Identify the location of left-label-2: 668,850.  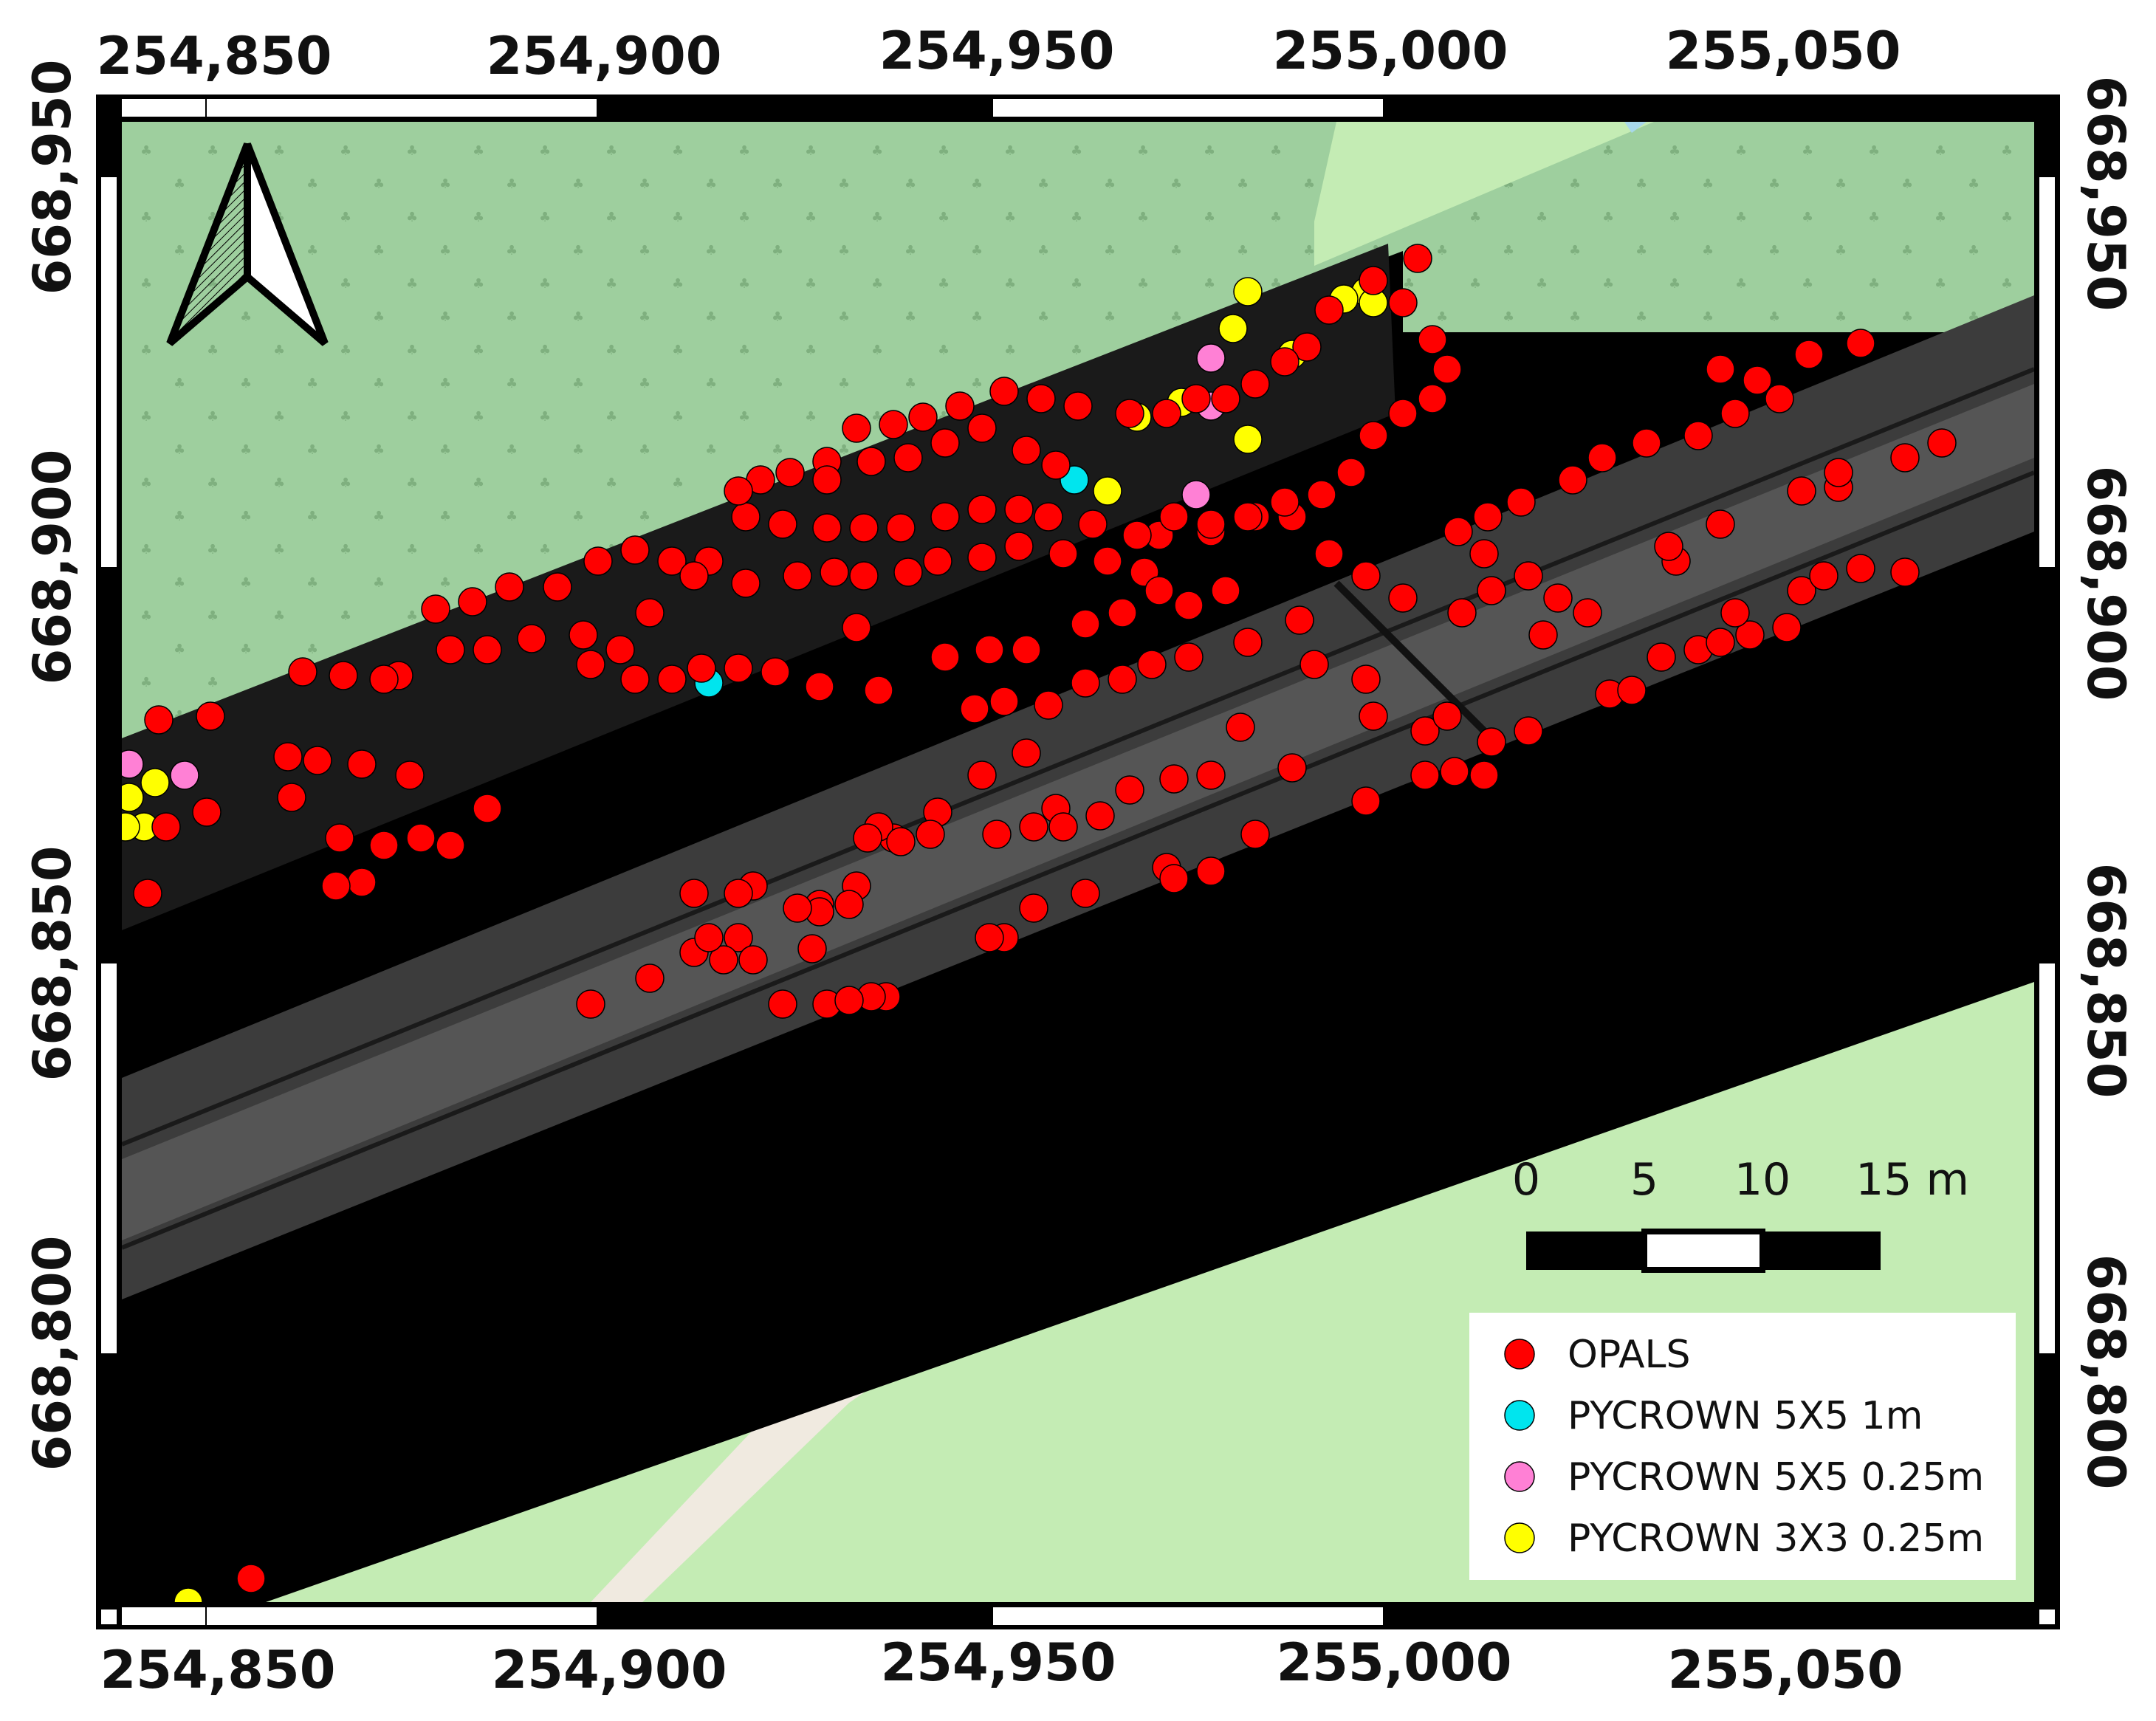
(52, 964).